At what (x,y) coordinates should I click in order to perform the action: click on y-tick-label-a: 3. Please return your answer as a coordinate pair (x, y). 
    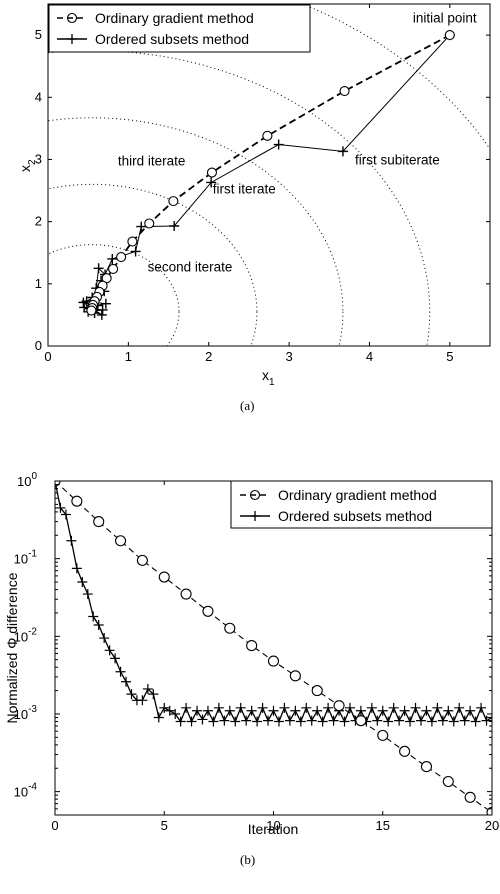
    Looking at the image, I should click on (38, 158).